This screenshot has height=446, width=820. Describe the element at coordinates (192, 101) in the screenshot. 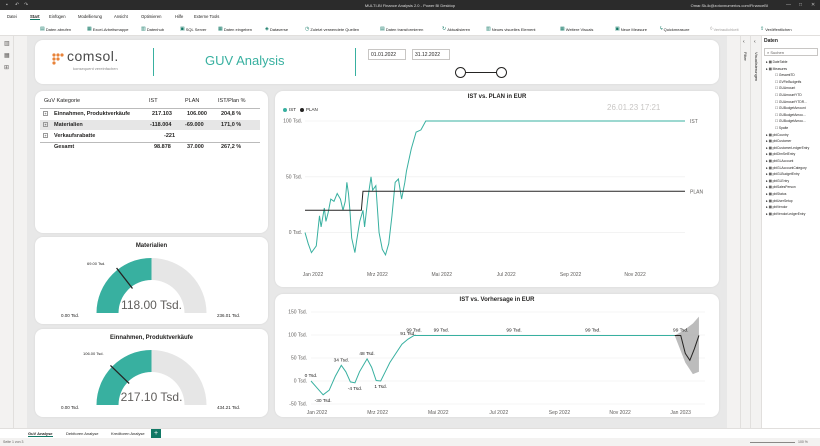

I see `col-header-plan: PLAN` at that location.